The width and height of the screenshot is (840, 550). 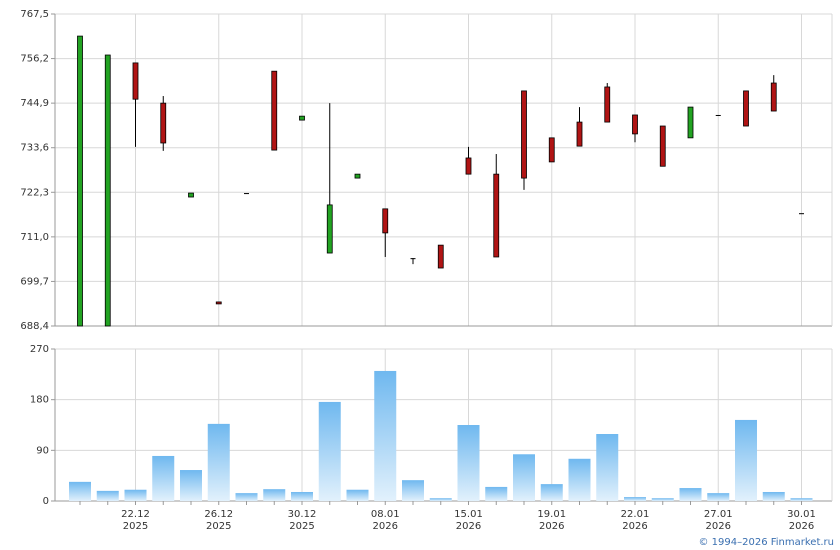 I want to click on y-tick-label: 711,0, so click(x=34, y=237).